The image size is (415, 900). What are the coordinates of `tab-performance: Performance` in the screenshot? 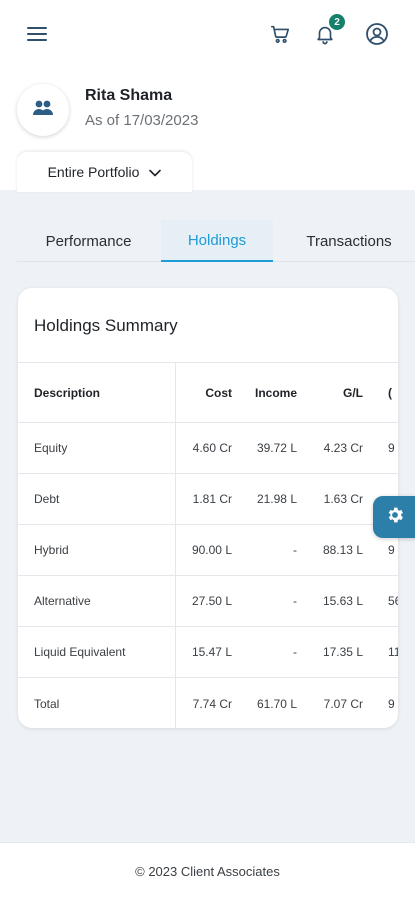 It's located at (88, 241).